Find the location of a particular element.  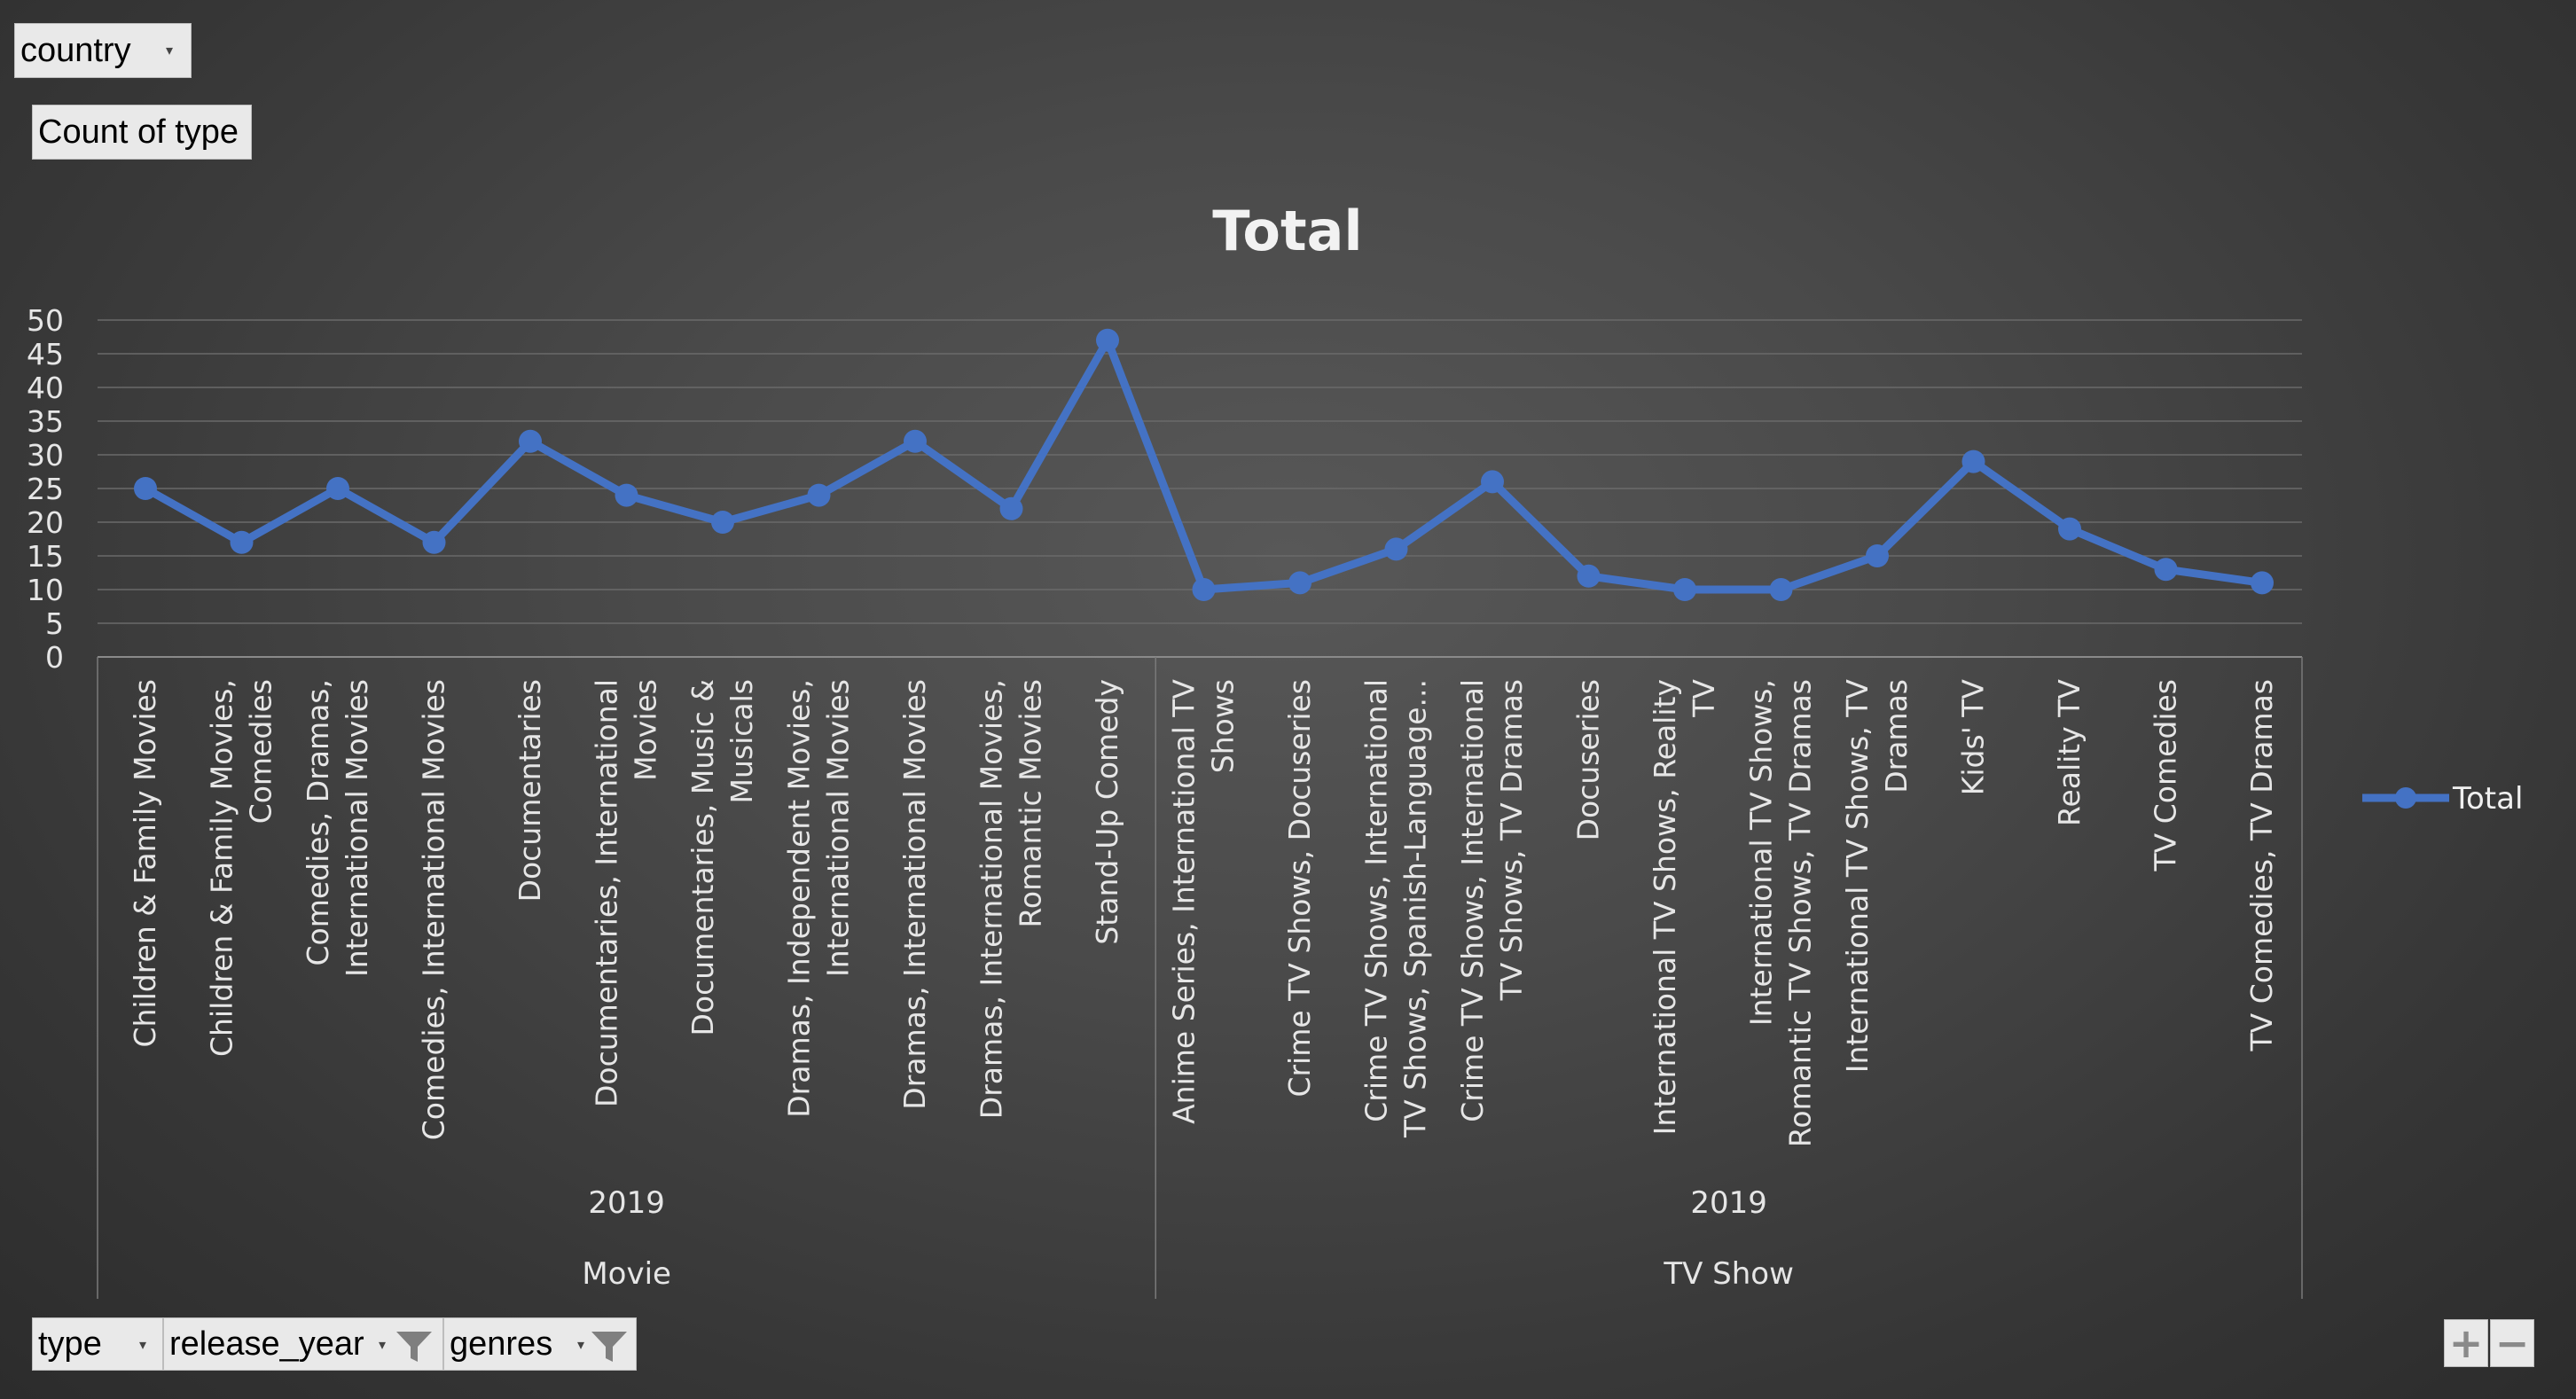

y-tick-label: 25 is located at coordinates (45, 489).